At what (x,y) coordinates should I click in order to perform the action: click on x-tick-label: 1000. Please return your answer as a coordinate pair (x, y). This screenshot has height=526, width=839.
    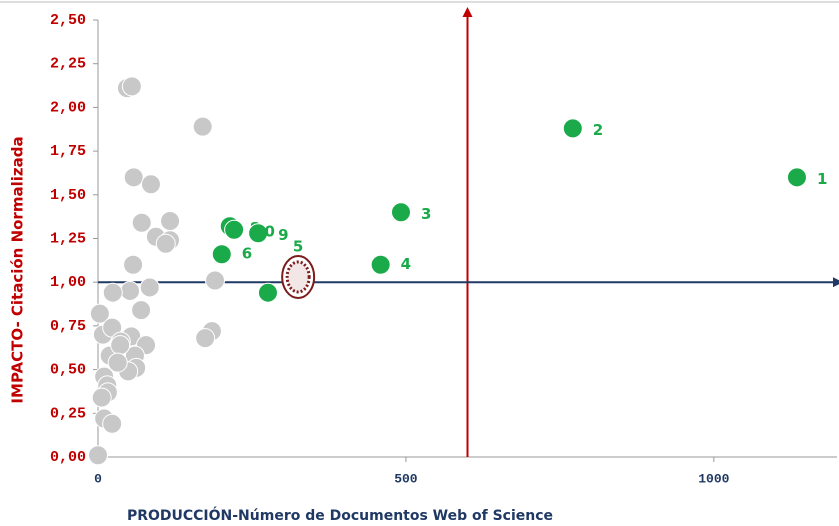
    Looking at the image, I should click on (713, 478).